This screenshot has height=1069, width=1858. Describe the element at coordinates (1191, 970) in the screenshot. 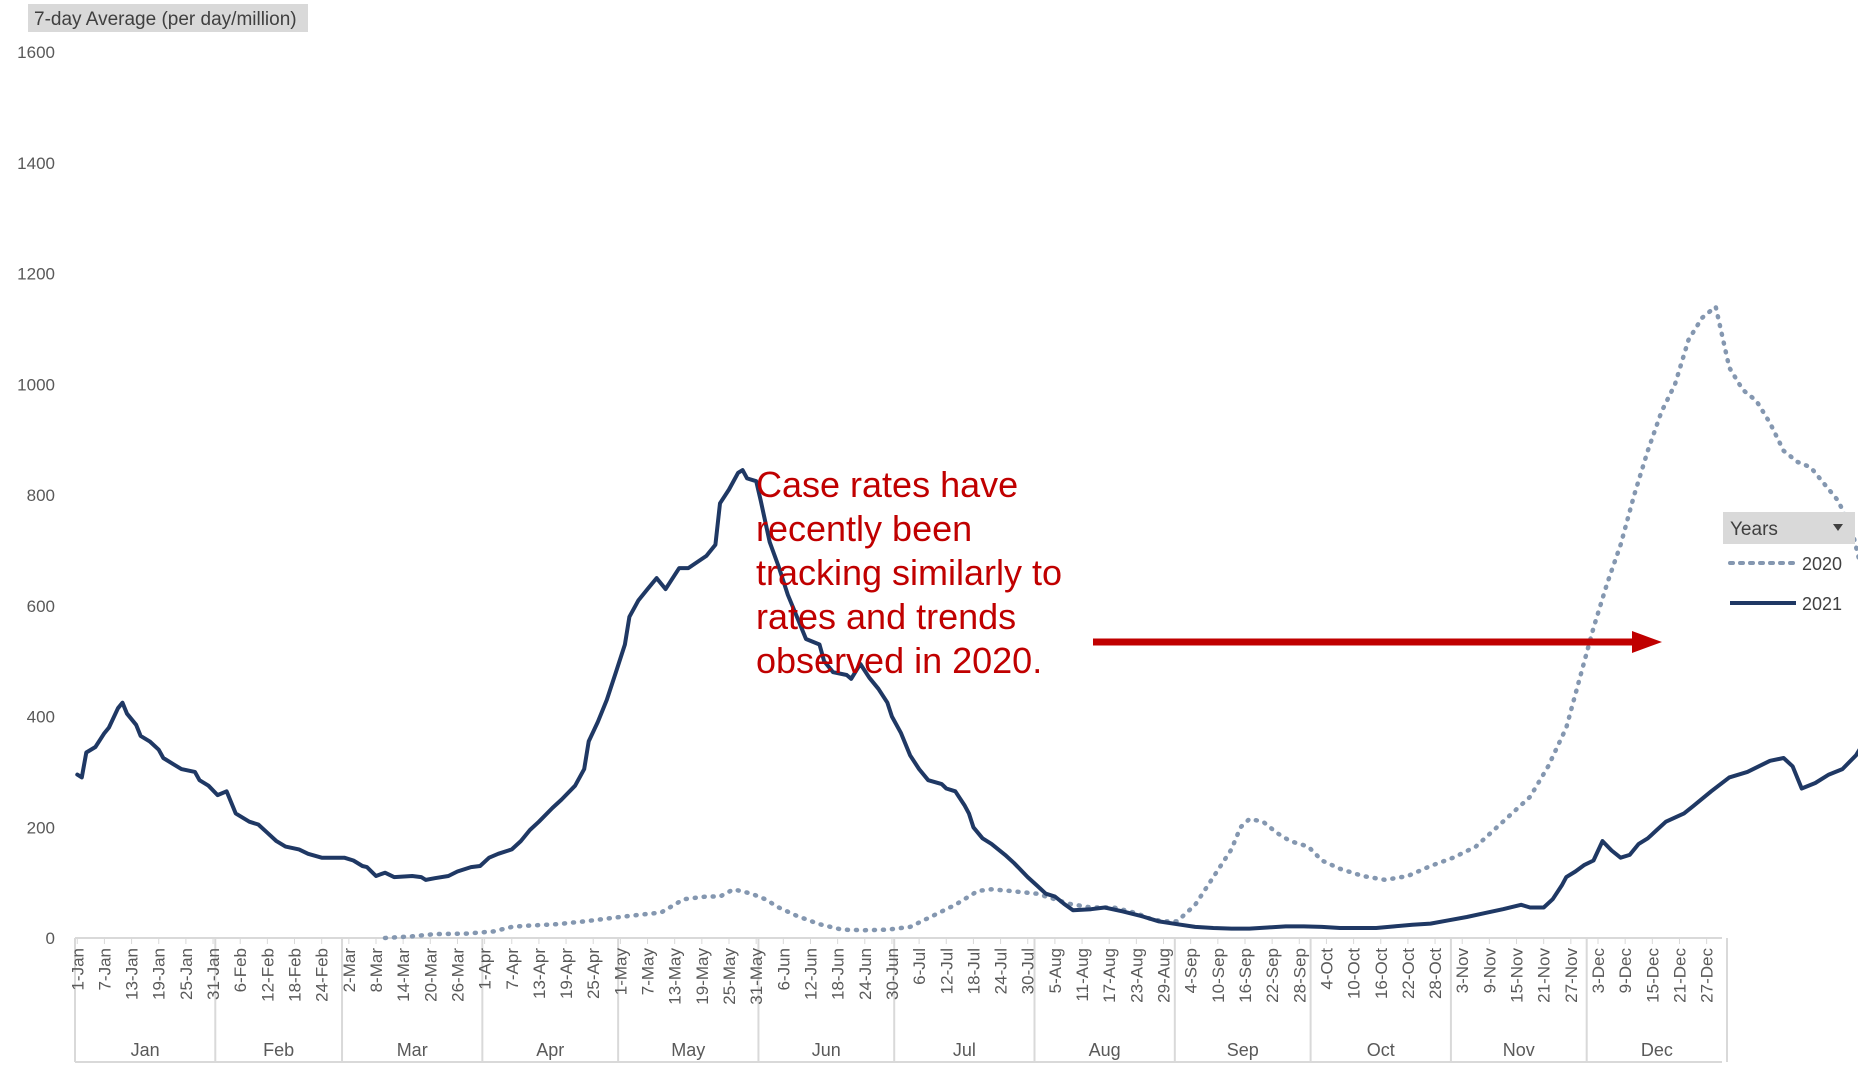

I see `x-tick-label: 4-Sep` at that location.